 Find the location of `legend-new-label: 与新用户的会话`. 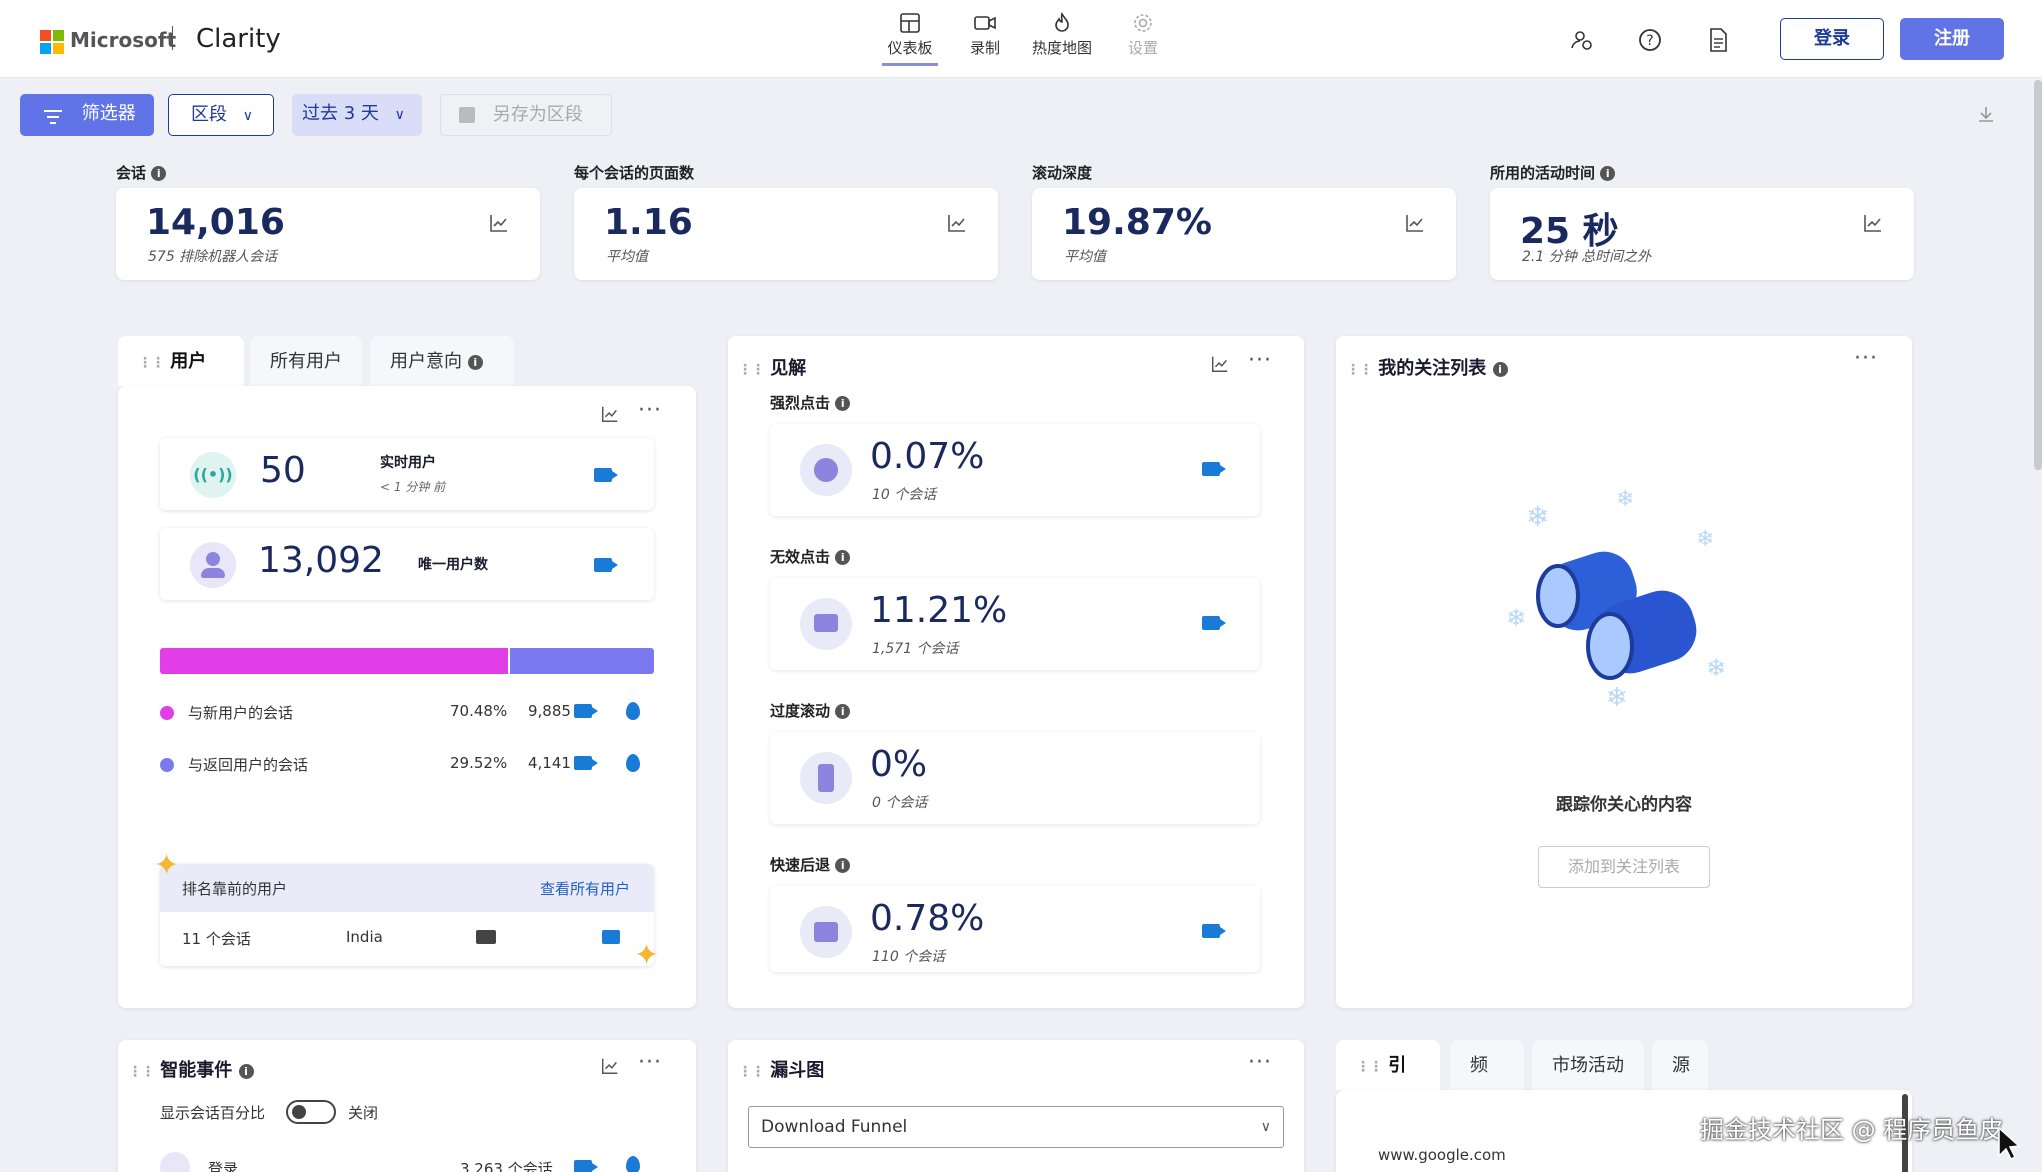

legend-new-label: 与新用户的会话 is located at coordinates (241, 713).